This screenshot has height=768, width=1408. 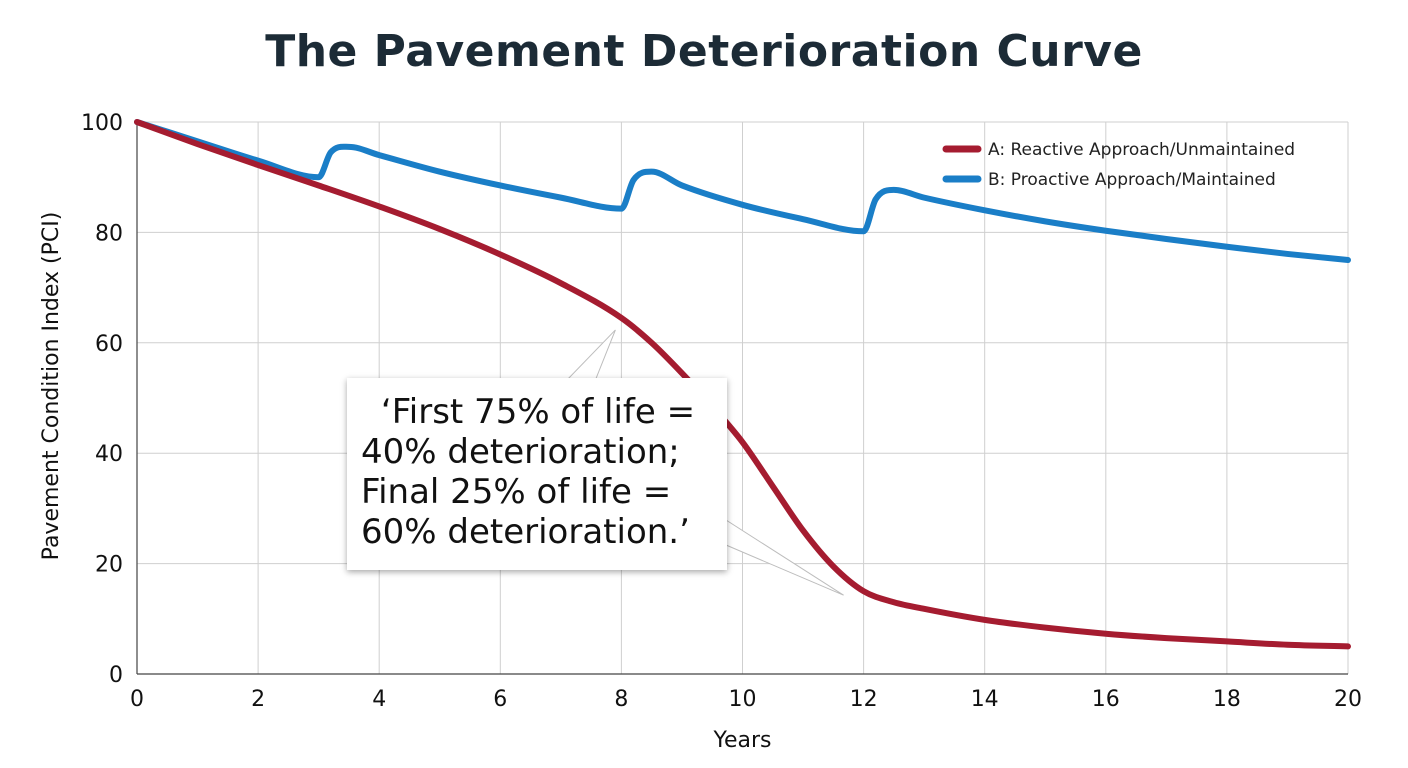 I want to click on x-tick-label: 16, so click(x=1106, y=699).